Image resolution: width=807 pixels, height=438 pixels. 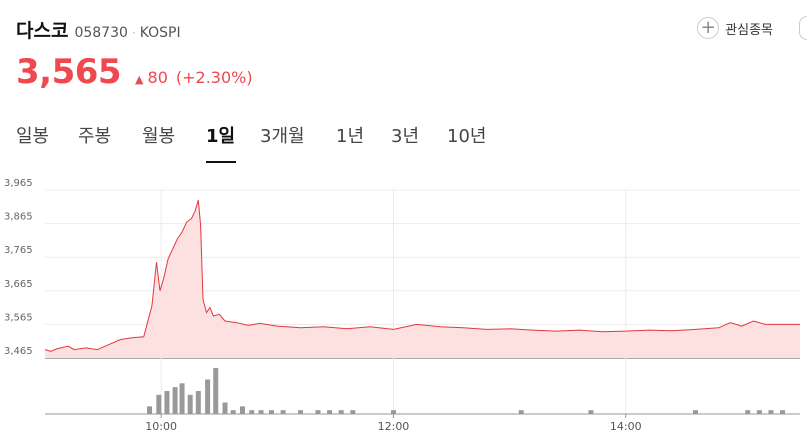 What do you see at coordinates (282, 136) in the screenshot?
I see `tab-3month: 3개월` at bounding box center [282, 136].